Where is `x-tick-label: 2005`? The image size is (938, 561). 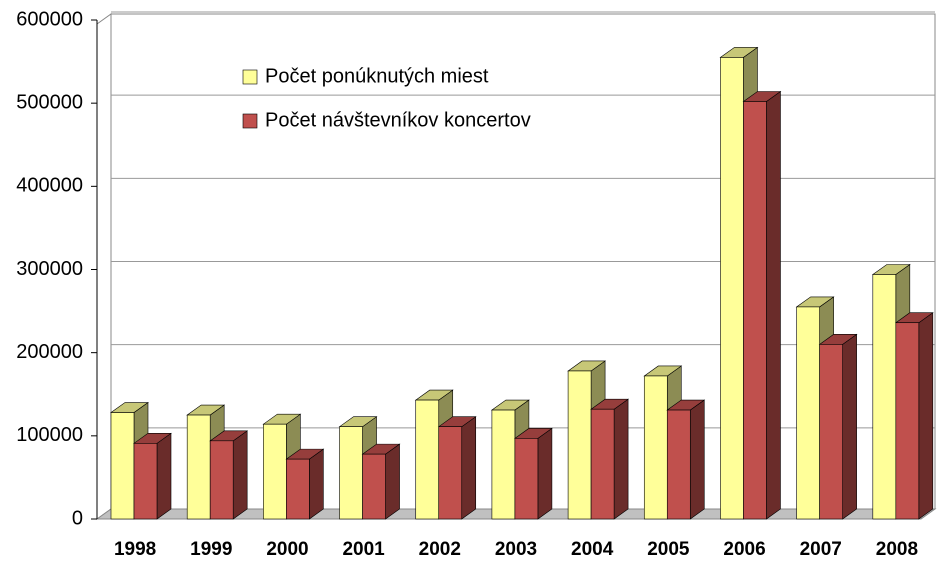
x-tick-label: 2005 is located at coordinates (668, 549).